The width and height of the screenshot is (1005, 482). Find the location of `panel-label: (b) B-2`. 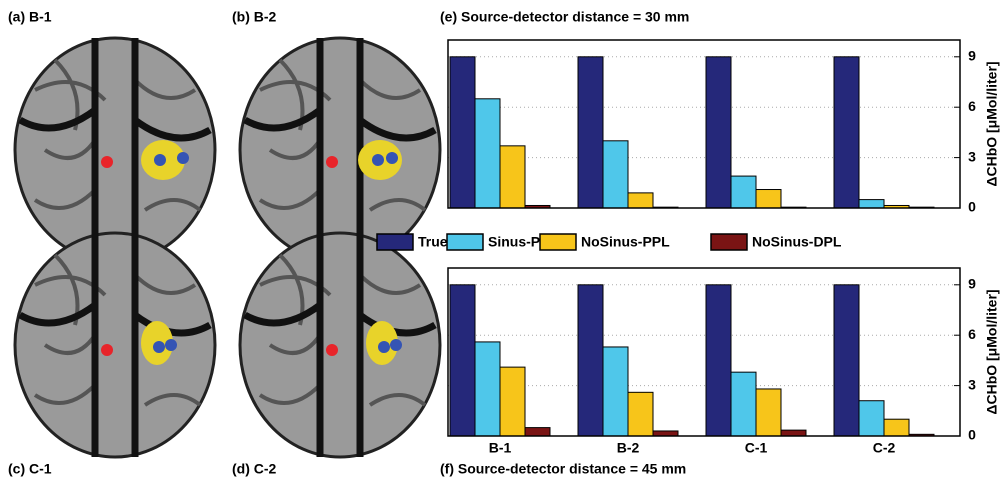

panel-label: (b) B-2 is located at coordinates (254, 17).